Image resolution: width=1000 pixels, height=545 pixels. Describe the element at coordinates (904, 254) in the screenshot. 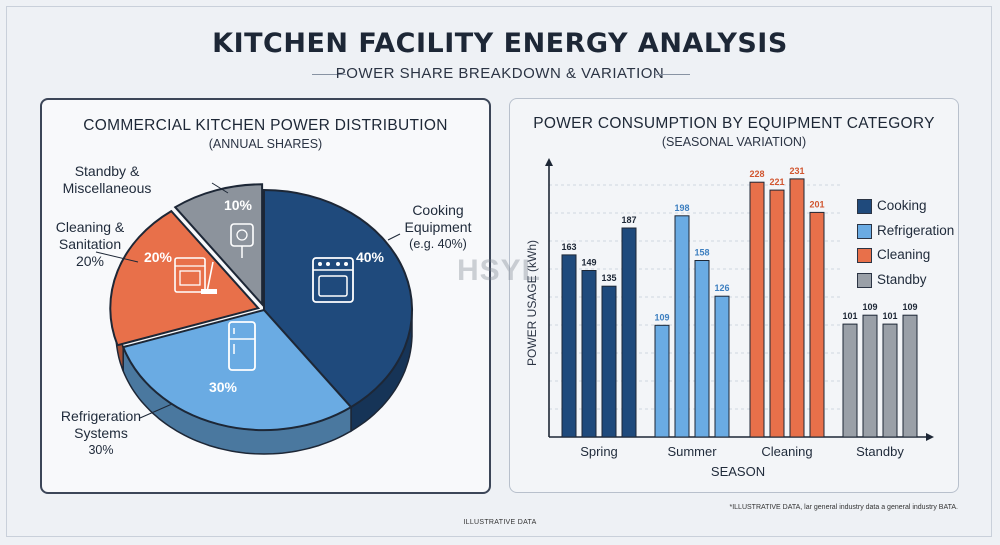

I see `legend-label: Cleaning` at that location.